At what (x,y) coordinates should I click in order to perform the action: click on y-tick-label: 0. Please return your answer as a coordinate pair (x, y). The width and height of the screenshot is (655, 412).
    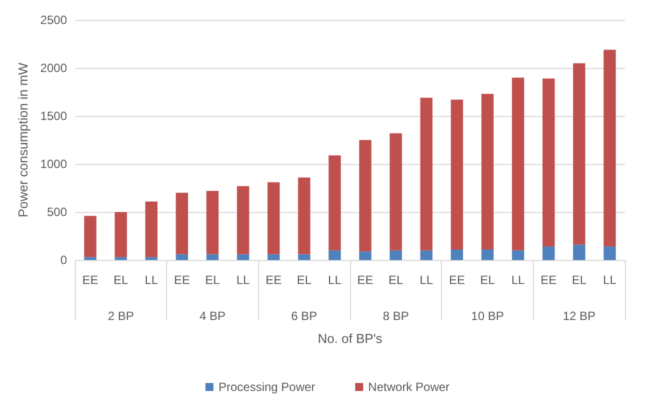
    Looking at the image, I should click on (64, 260).